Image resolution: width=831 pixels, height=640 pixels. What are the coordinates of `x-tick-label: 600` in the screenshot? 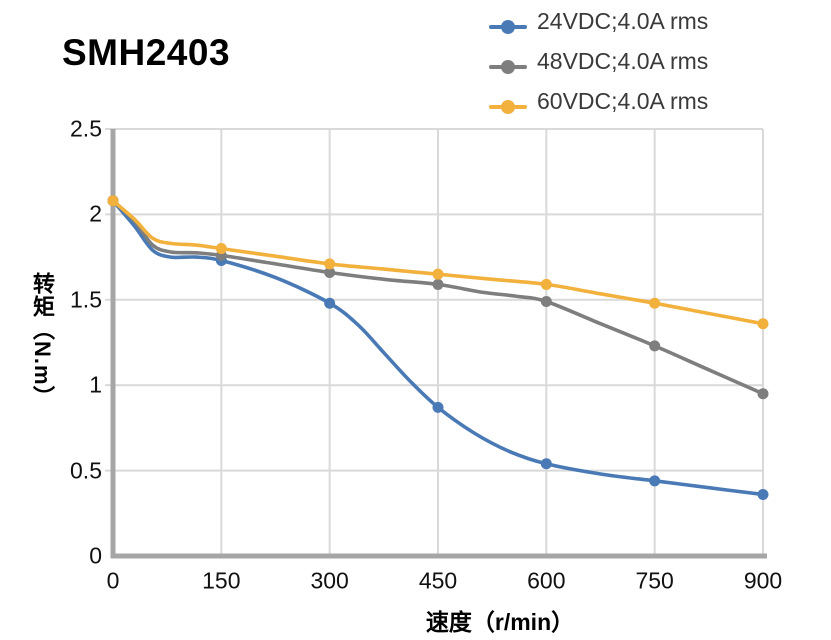 It's located at (546, 580).